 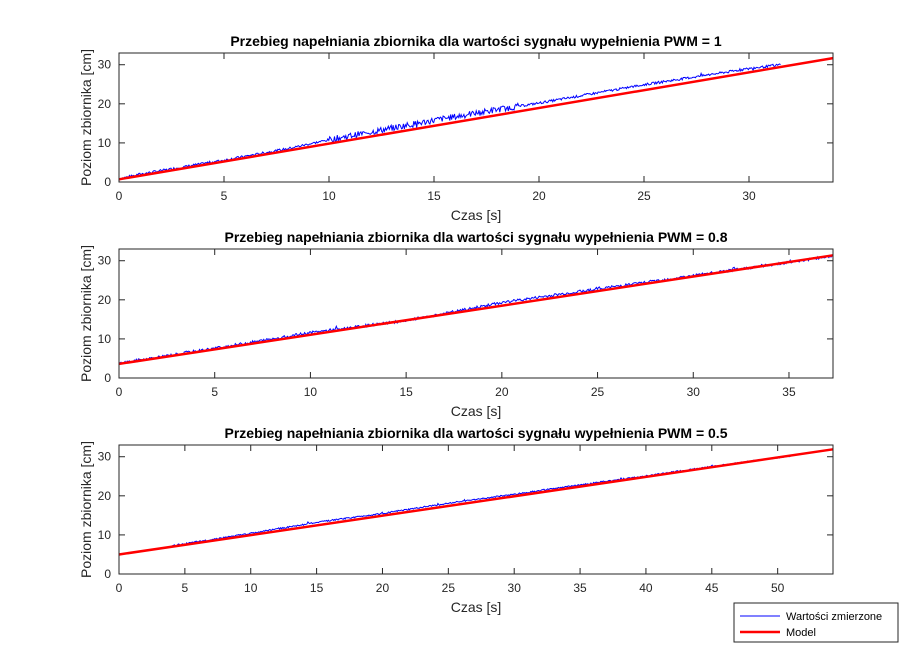 What do you see at coordinates (834, 617) in the screenshot?
I see `legend-label-measured: Wartości zmierzone` at bounding box center [834, 617].